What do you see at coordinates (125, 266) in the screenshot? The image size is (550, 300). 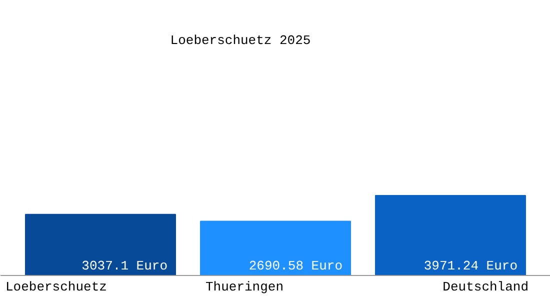 I see `data-label: 3037.1 Euro` at bounding box center [125, 266].